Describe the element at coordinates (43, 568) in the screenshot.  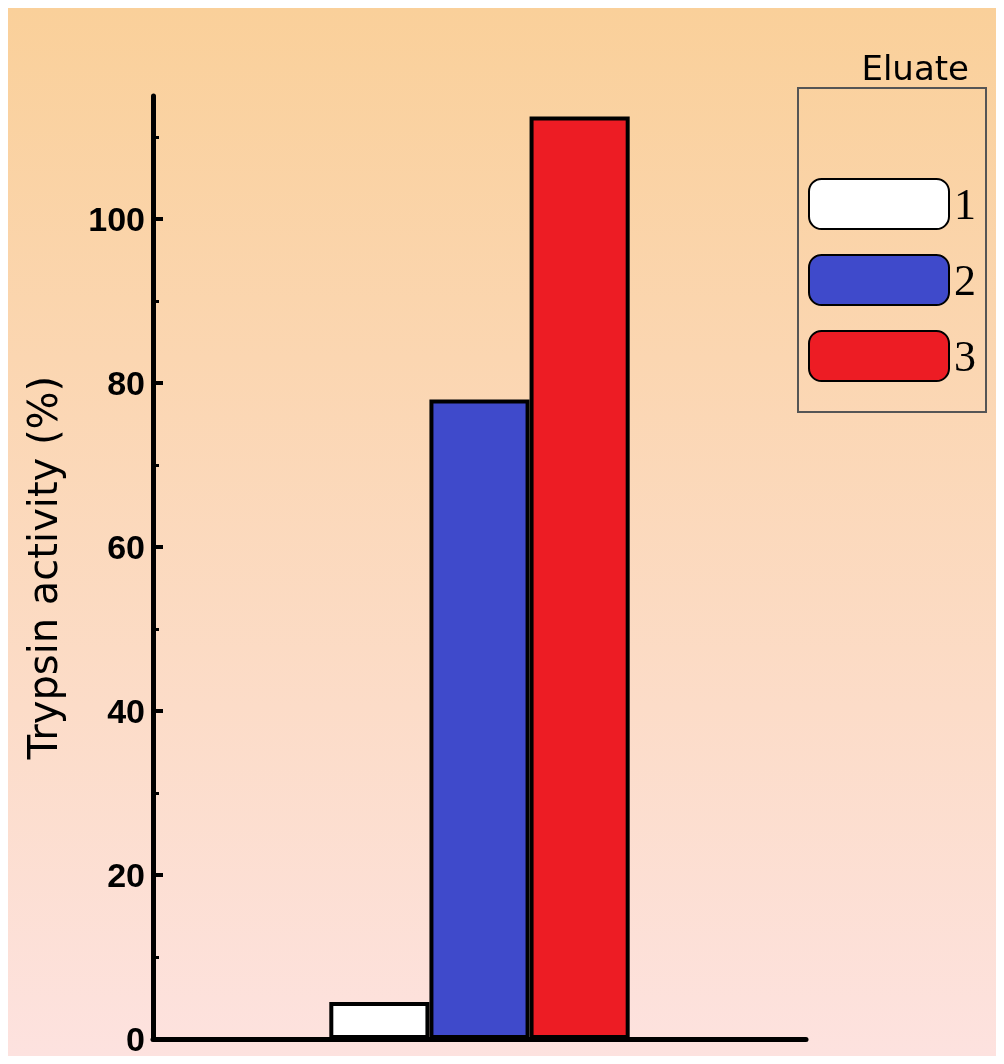
I see `y-axis-title: Trypsin activity (%)` at that location.